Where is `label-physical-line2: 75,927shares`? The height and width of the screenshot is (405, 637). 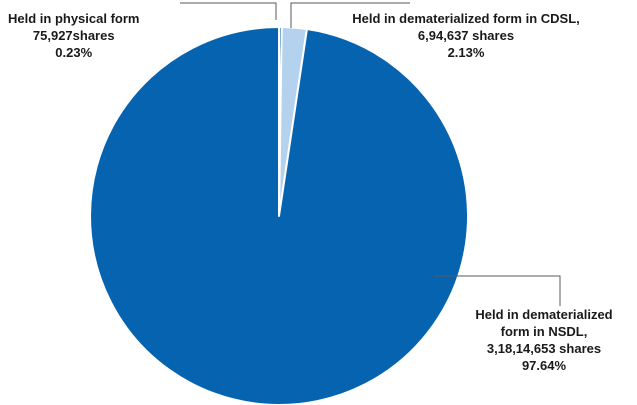
label-physical-line2: 75,927shares is located at coordinates (73, 35).